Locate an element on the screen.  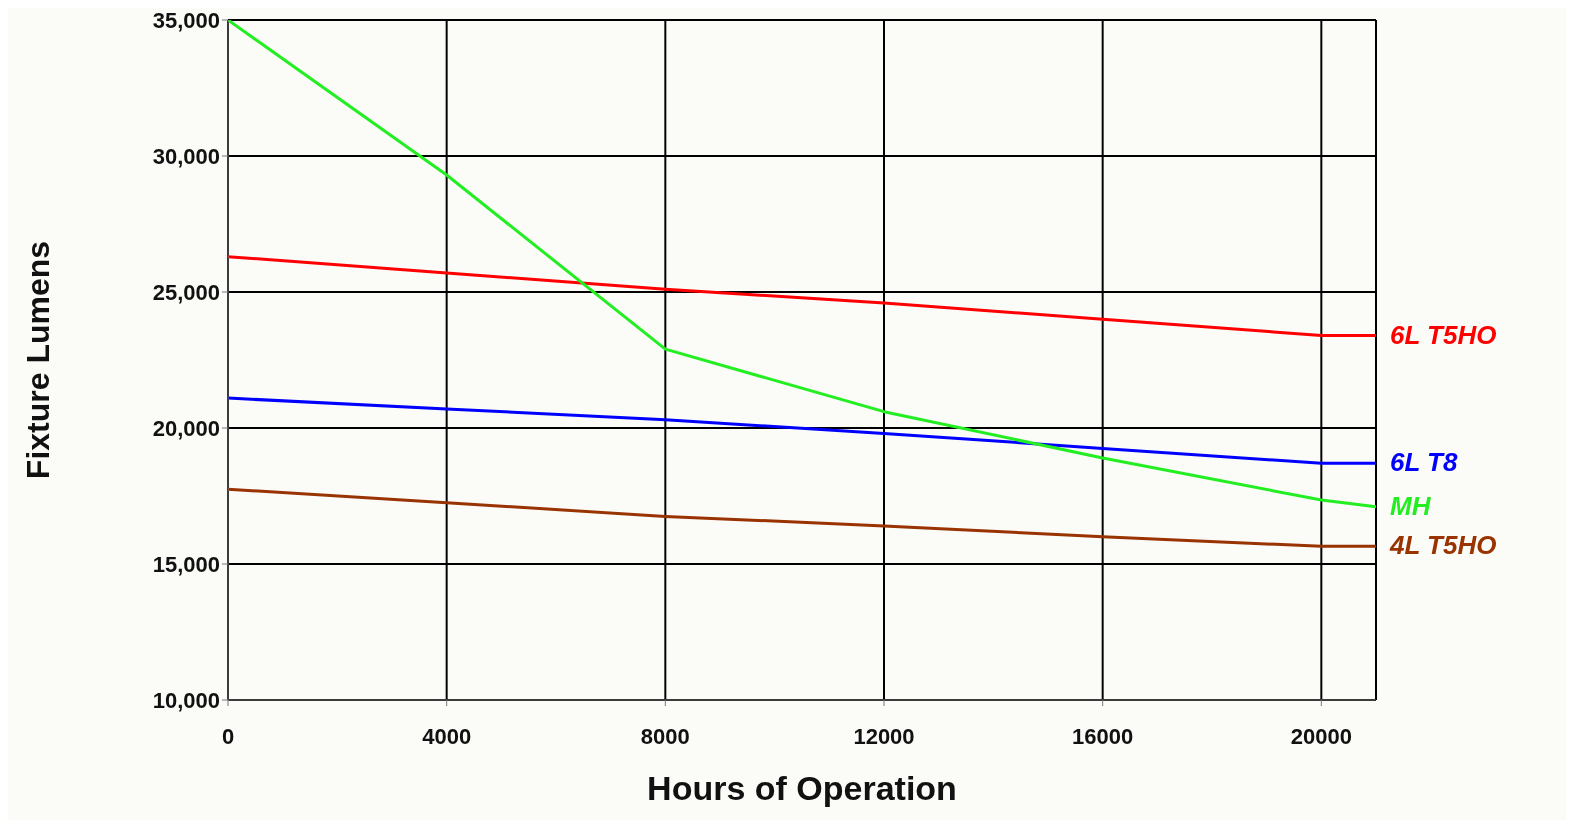
y-axis-title: Fixture Lumens is located at coordinates (38, 360).